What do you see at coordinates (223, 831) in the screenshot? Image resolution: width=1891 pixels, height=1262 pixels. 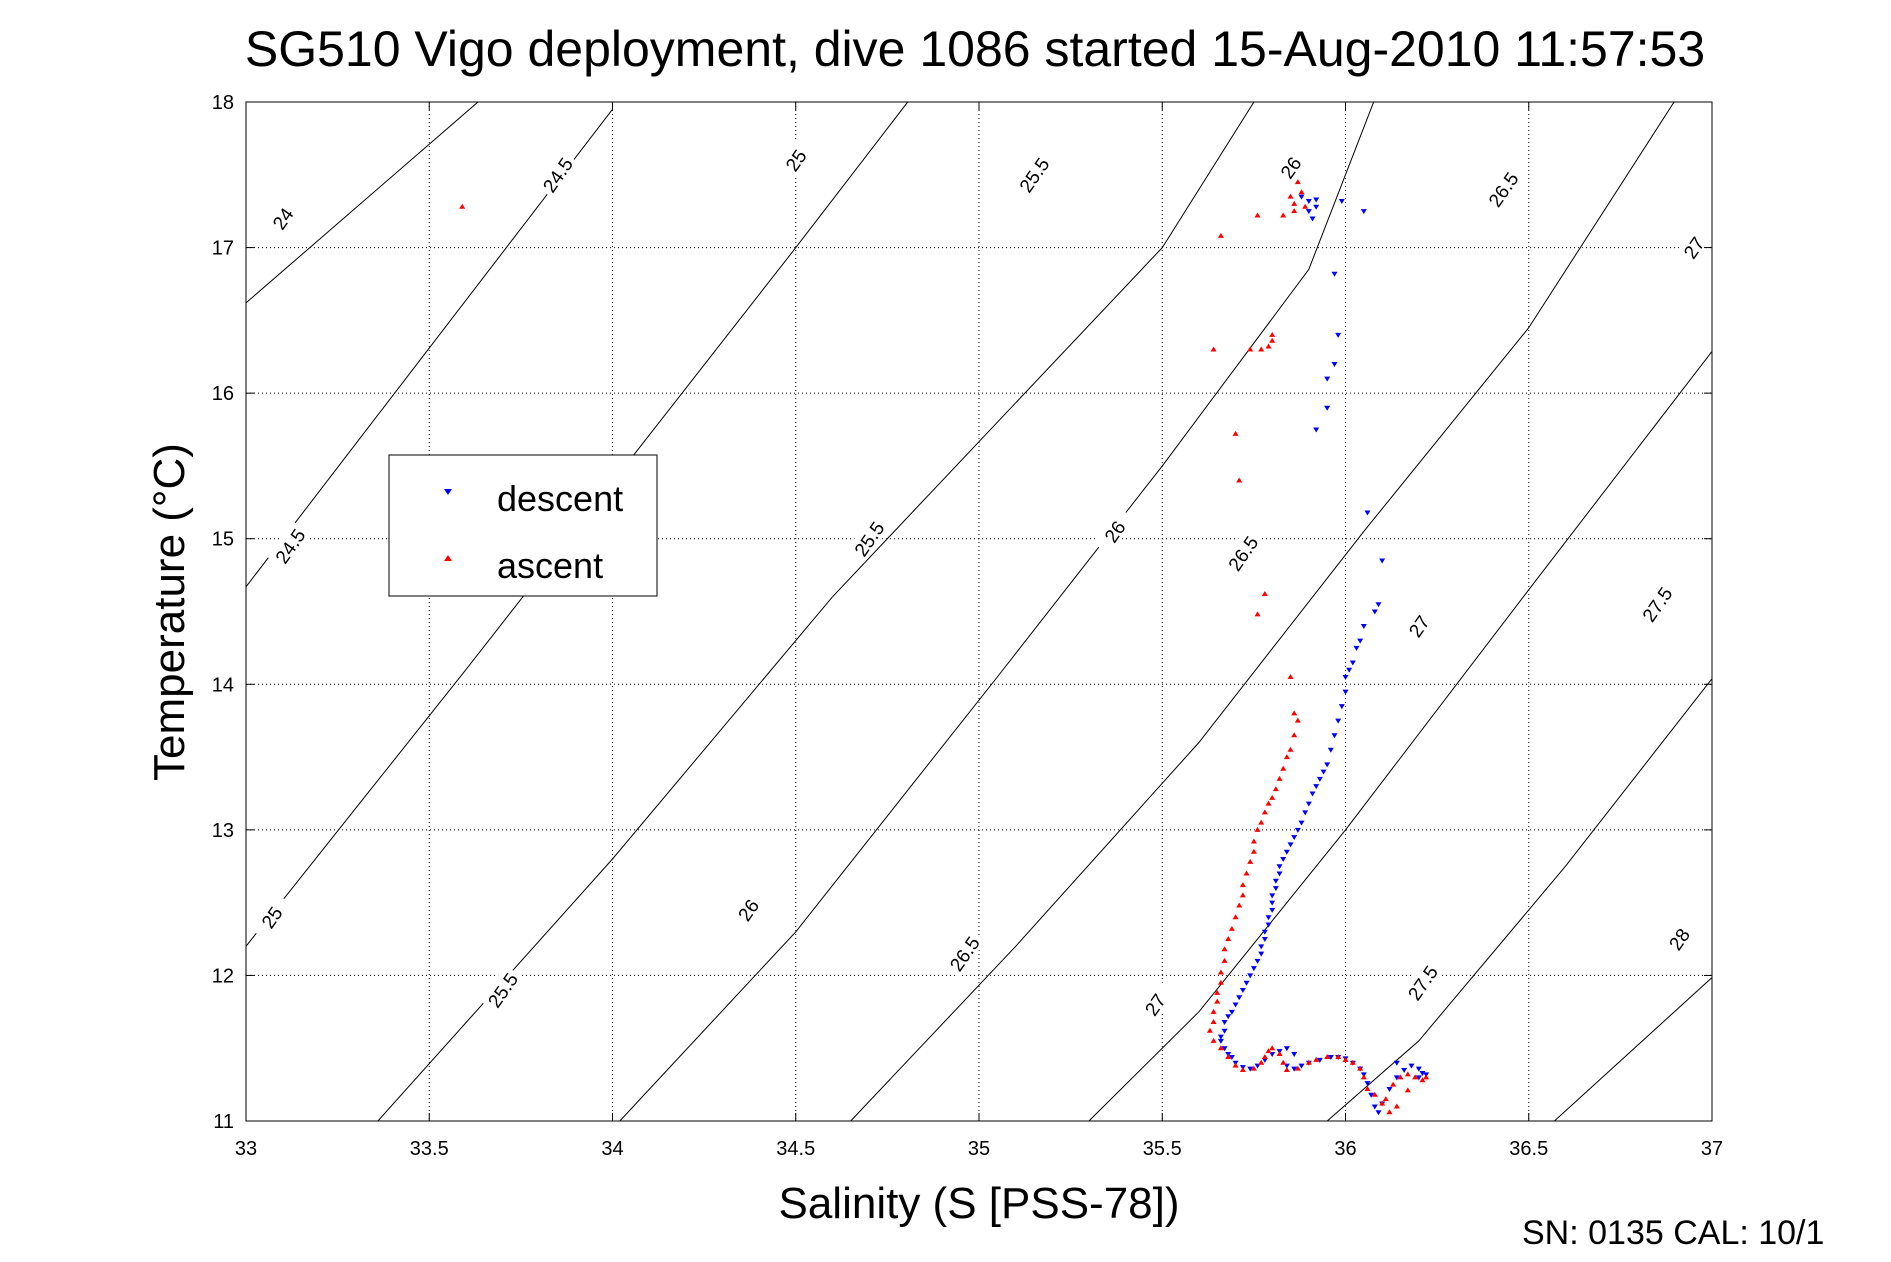 I see `y-tick-label: 13` at bounding box center [223, 831].